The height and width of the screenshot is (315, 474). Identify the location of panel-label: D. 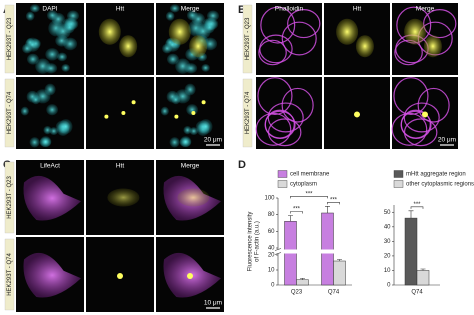
(242, 165).